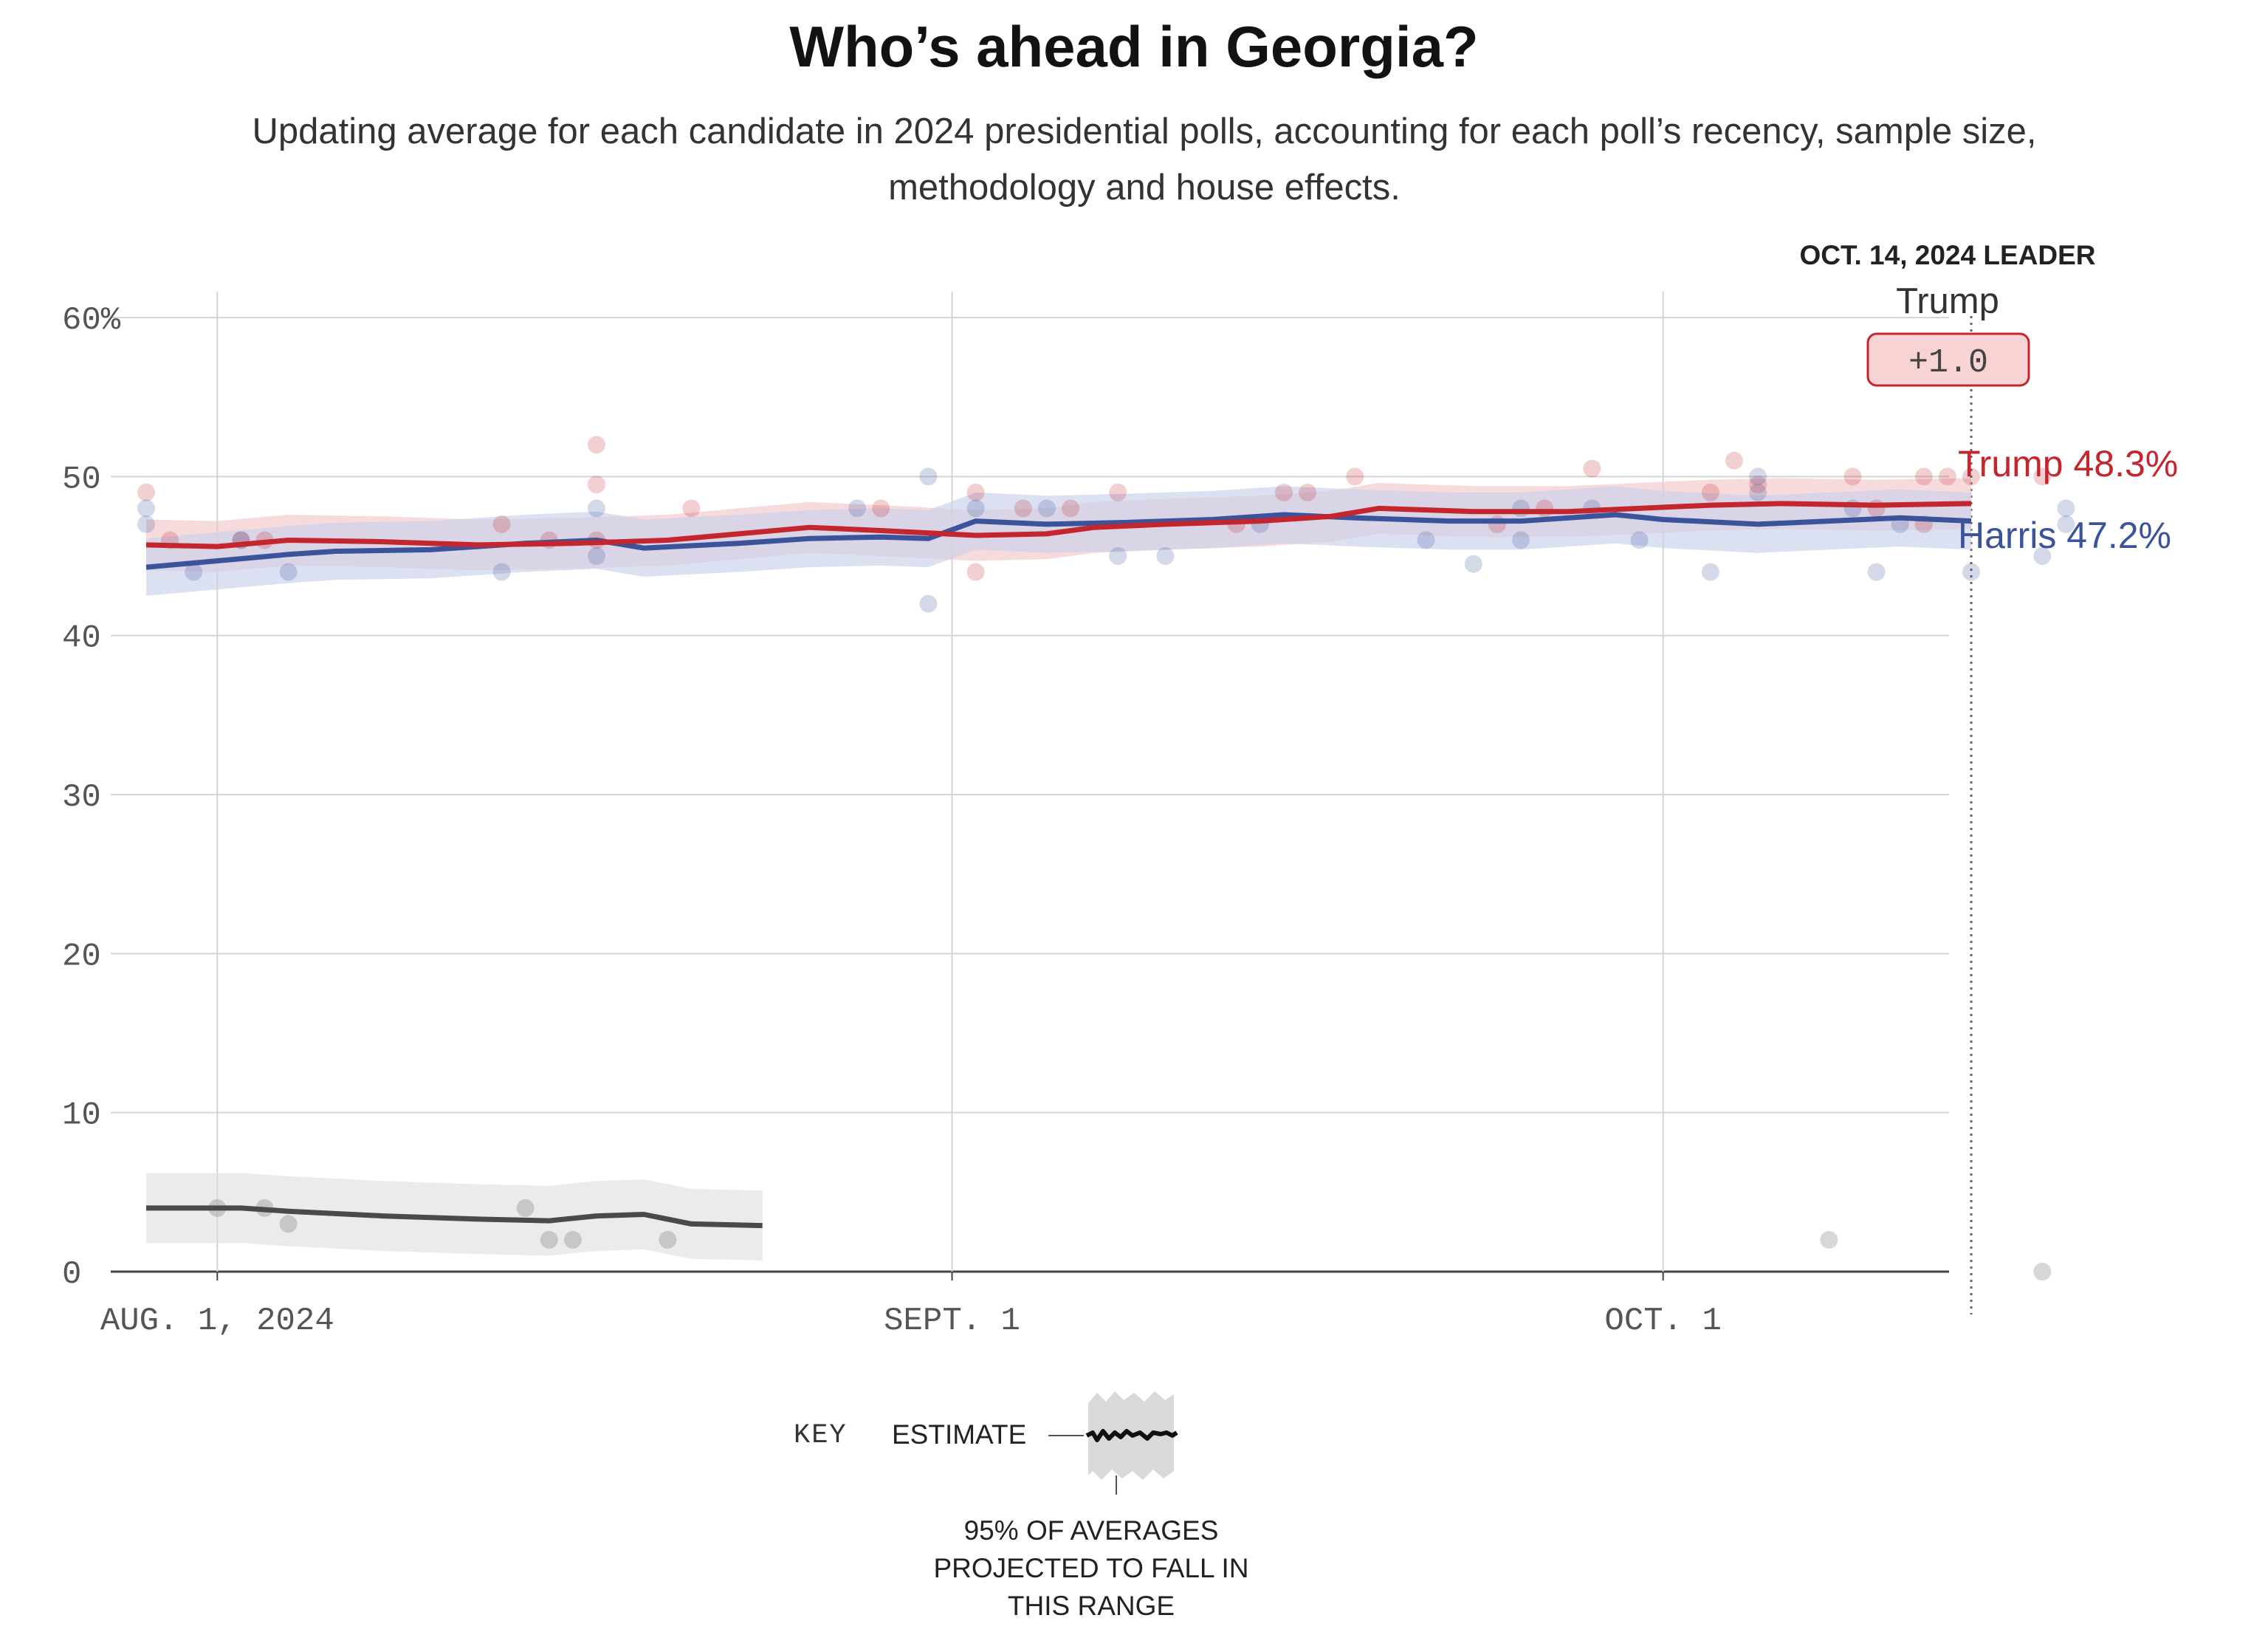 The image size is (2268, 1632). I want to click on harris-end-label: Harris 47.2%, so click(2064, 535).